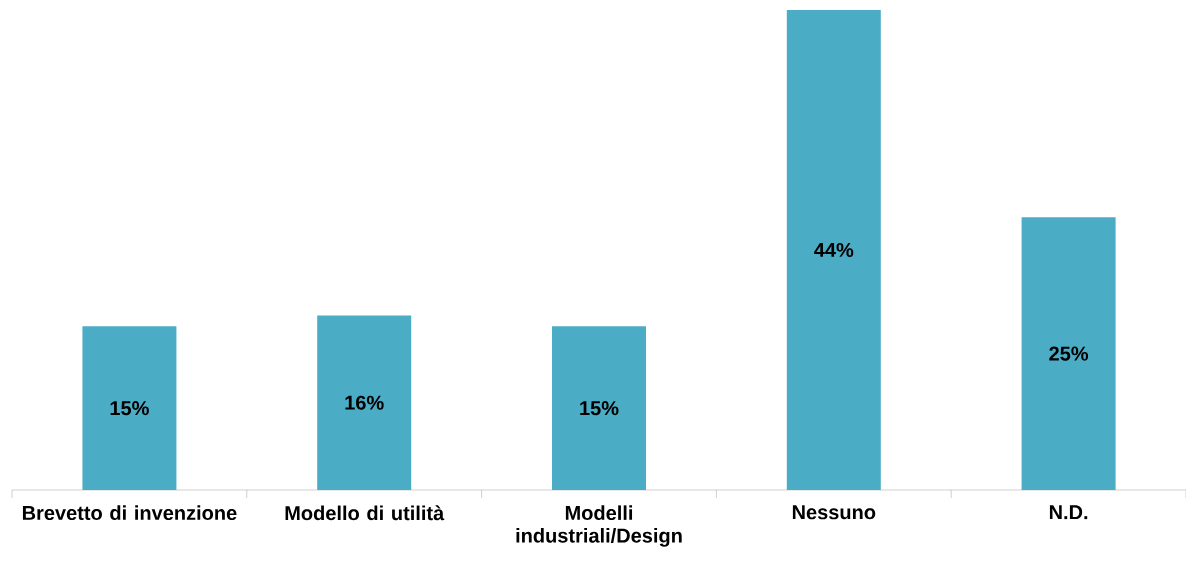 The image size is (1186, 587). Describe the element at coordinates (365, 513) in the screenshot. I see `x-tick-label: Modello di utilità` at that location.